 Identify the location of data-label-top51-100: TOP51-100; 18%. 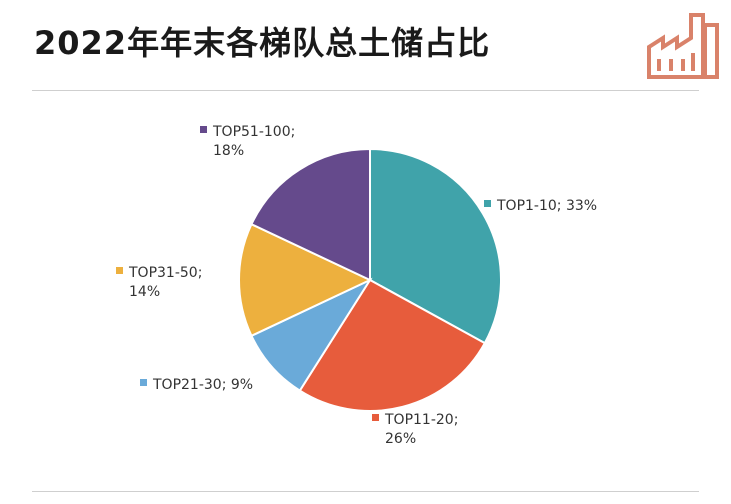
(247, 141).